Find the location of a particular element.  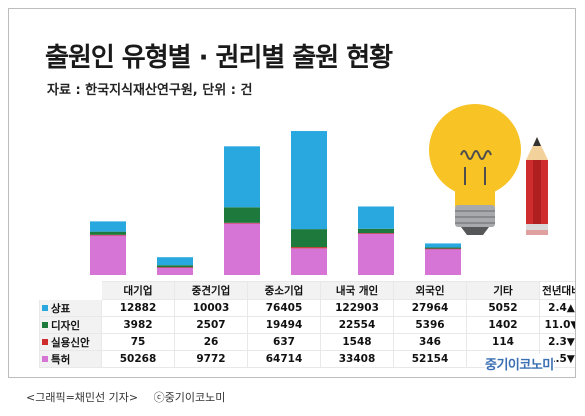

table-row-design: 디자인 3982 2507 19494 22554 5396 1402 11.0▼ is located at coordinates (307, 325).